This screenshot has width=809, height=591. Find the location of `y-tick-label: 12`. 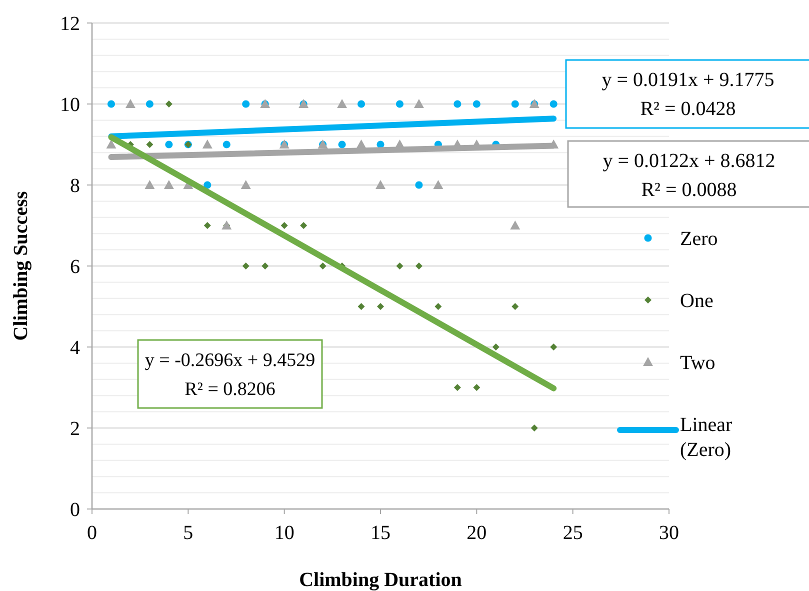

y-tick-label: 12 is located at coordinates (70, 24).